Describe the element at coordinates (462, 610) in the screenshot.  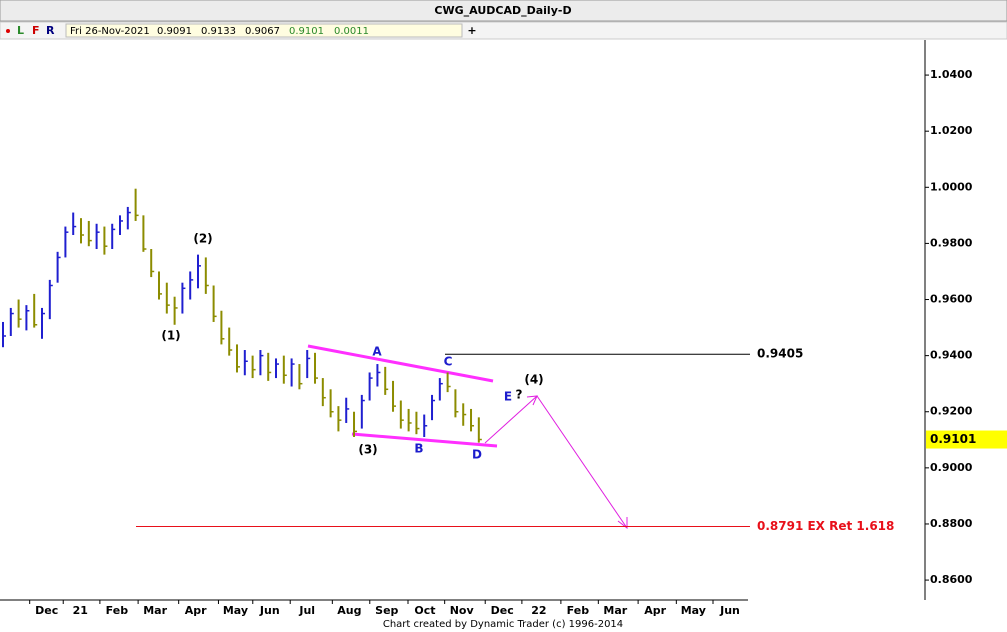
I see `x-tick-label: Nov` at that location.